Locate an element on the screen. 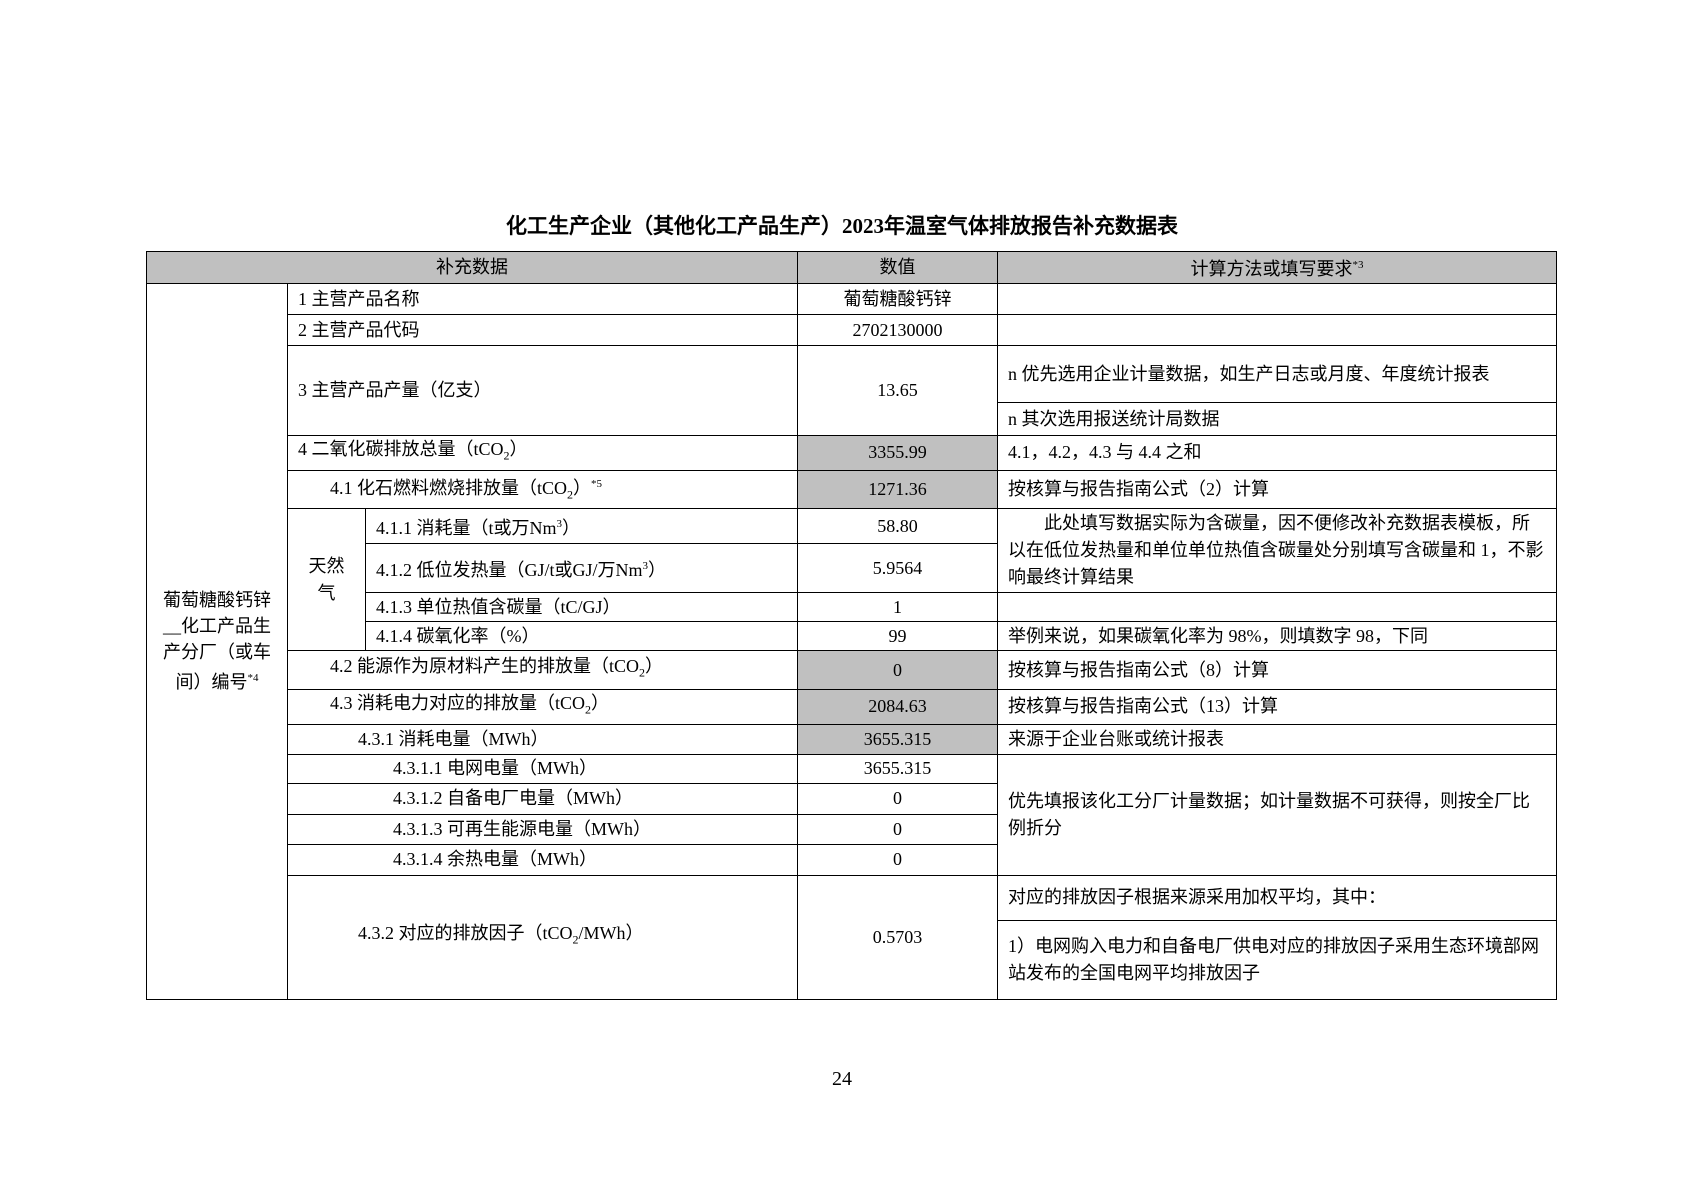  label-text: 4.3.2 对应的排放因子（tCO is located at coordinates (465, 933).